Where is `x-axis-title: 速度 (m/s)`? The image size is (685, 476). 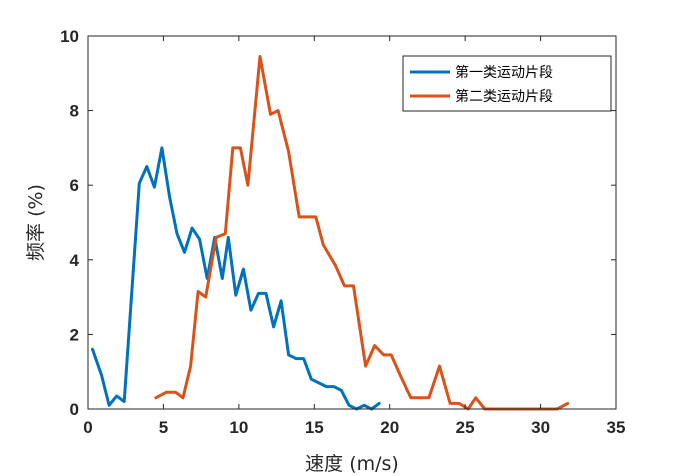 x-axis-title: 速度 (m/s) is located at coordinates (352, 464).